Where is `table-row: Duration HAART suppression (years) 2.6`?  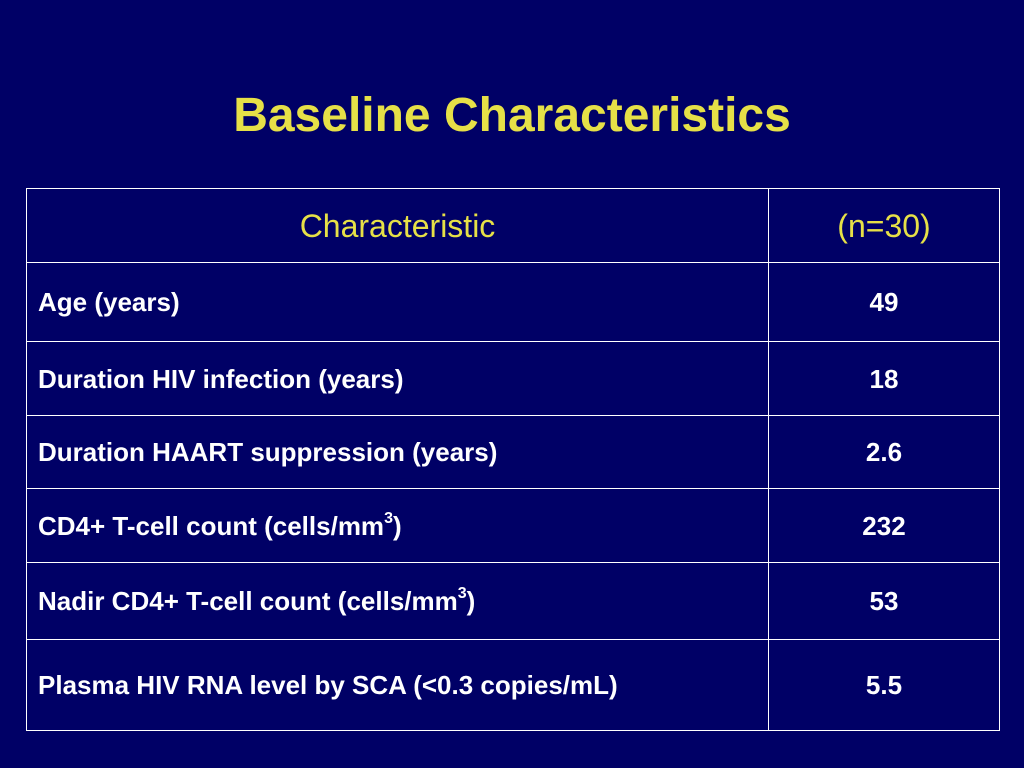 table-row: Duration HAART suppression (years) 2.6 is located at coordinates (513, 452).